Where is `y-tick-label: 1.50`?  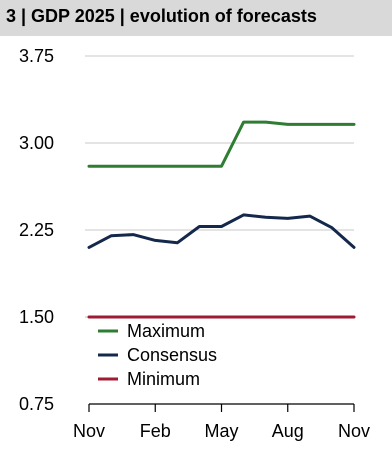
y-tick-label: 1.50 is located at coordinates (36, 317).